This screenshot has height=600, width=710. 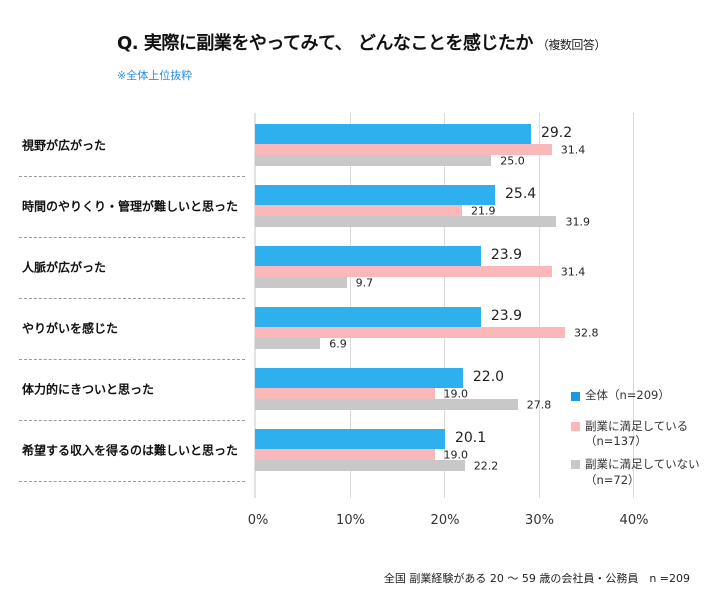 I want to click on category-label: やりがいを感じた, so click(x=70, y=328).